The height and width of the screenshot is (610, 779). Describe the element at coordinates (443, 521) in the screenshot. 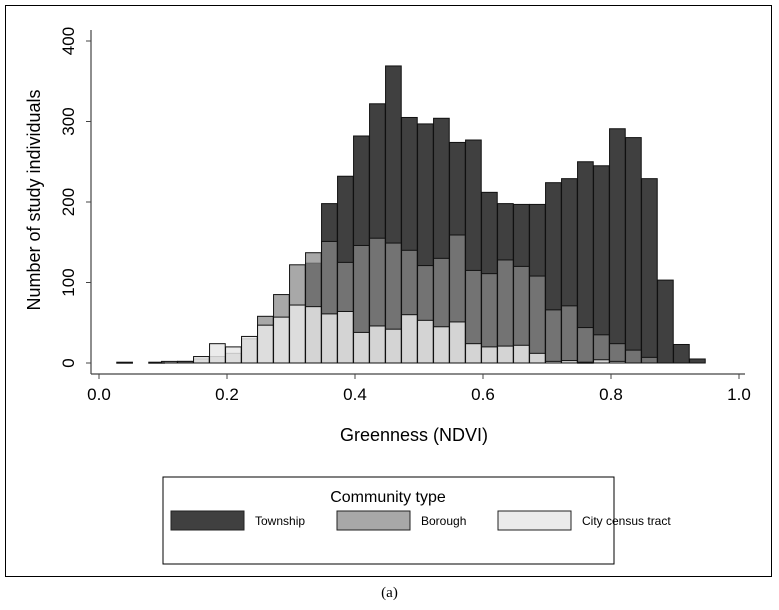

I see `legend-label: Borough` at that location.